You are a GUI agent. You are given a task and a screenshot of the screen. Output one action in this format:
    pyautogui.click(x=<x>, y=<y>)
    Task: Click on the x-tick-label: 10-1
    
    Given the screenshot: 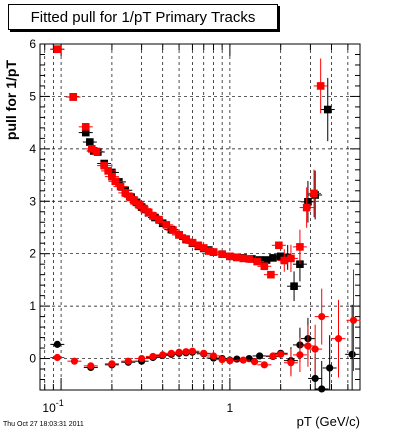 What is the action you would take?
    pyautogui.click(x=52, y=406)
    